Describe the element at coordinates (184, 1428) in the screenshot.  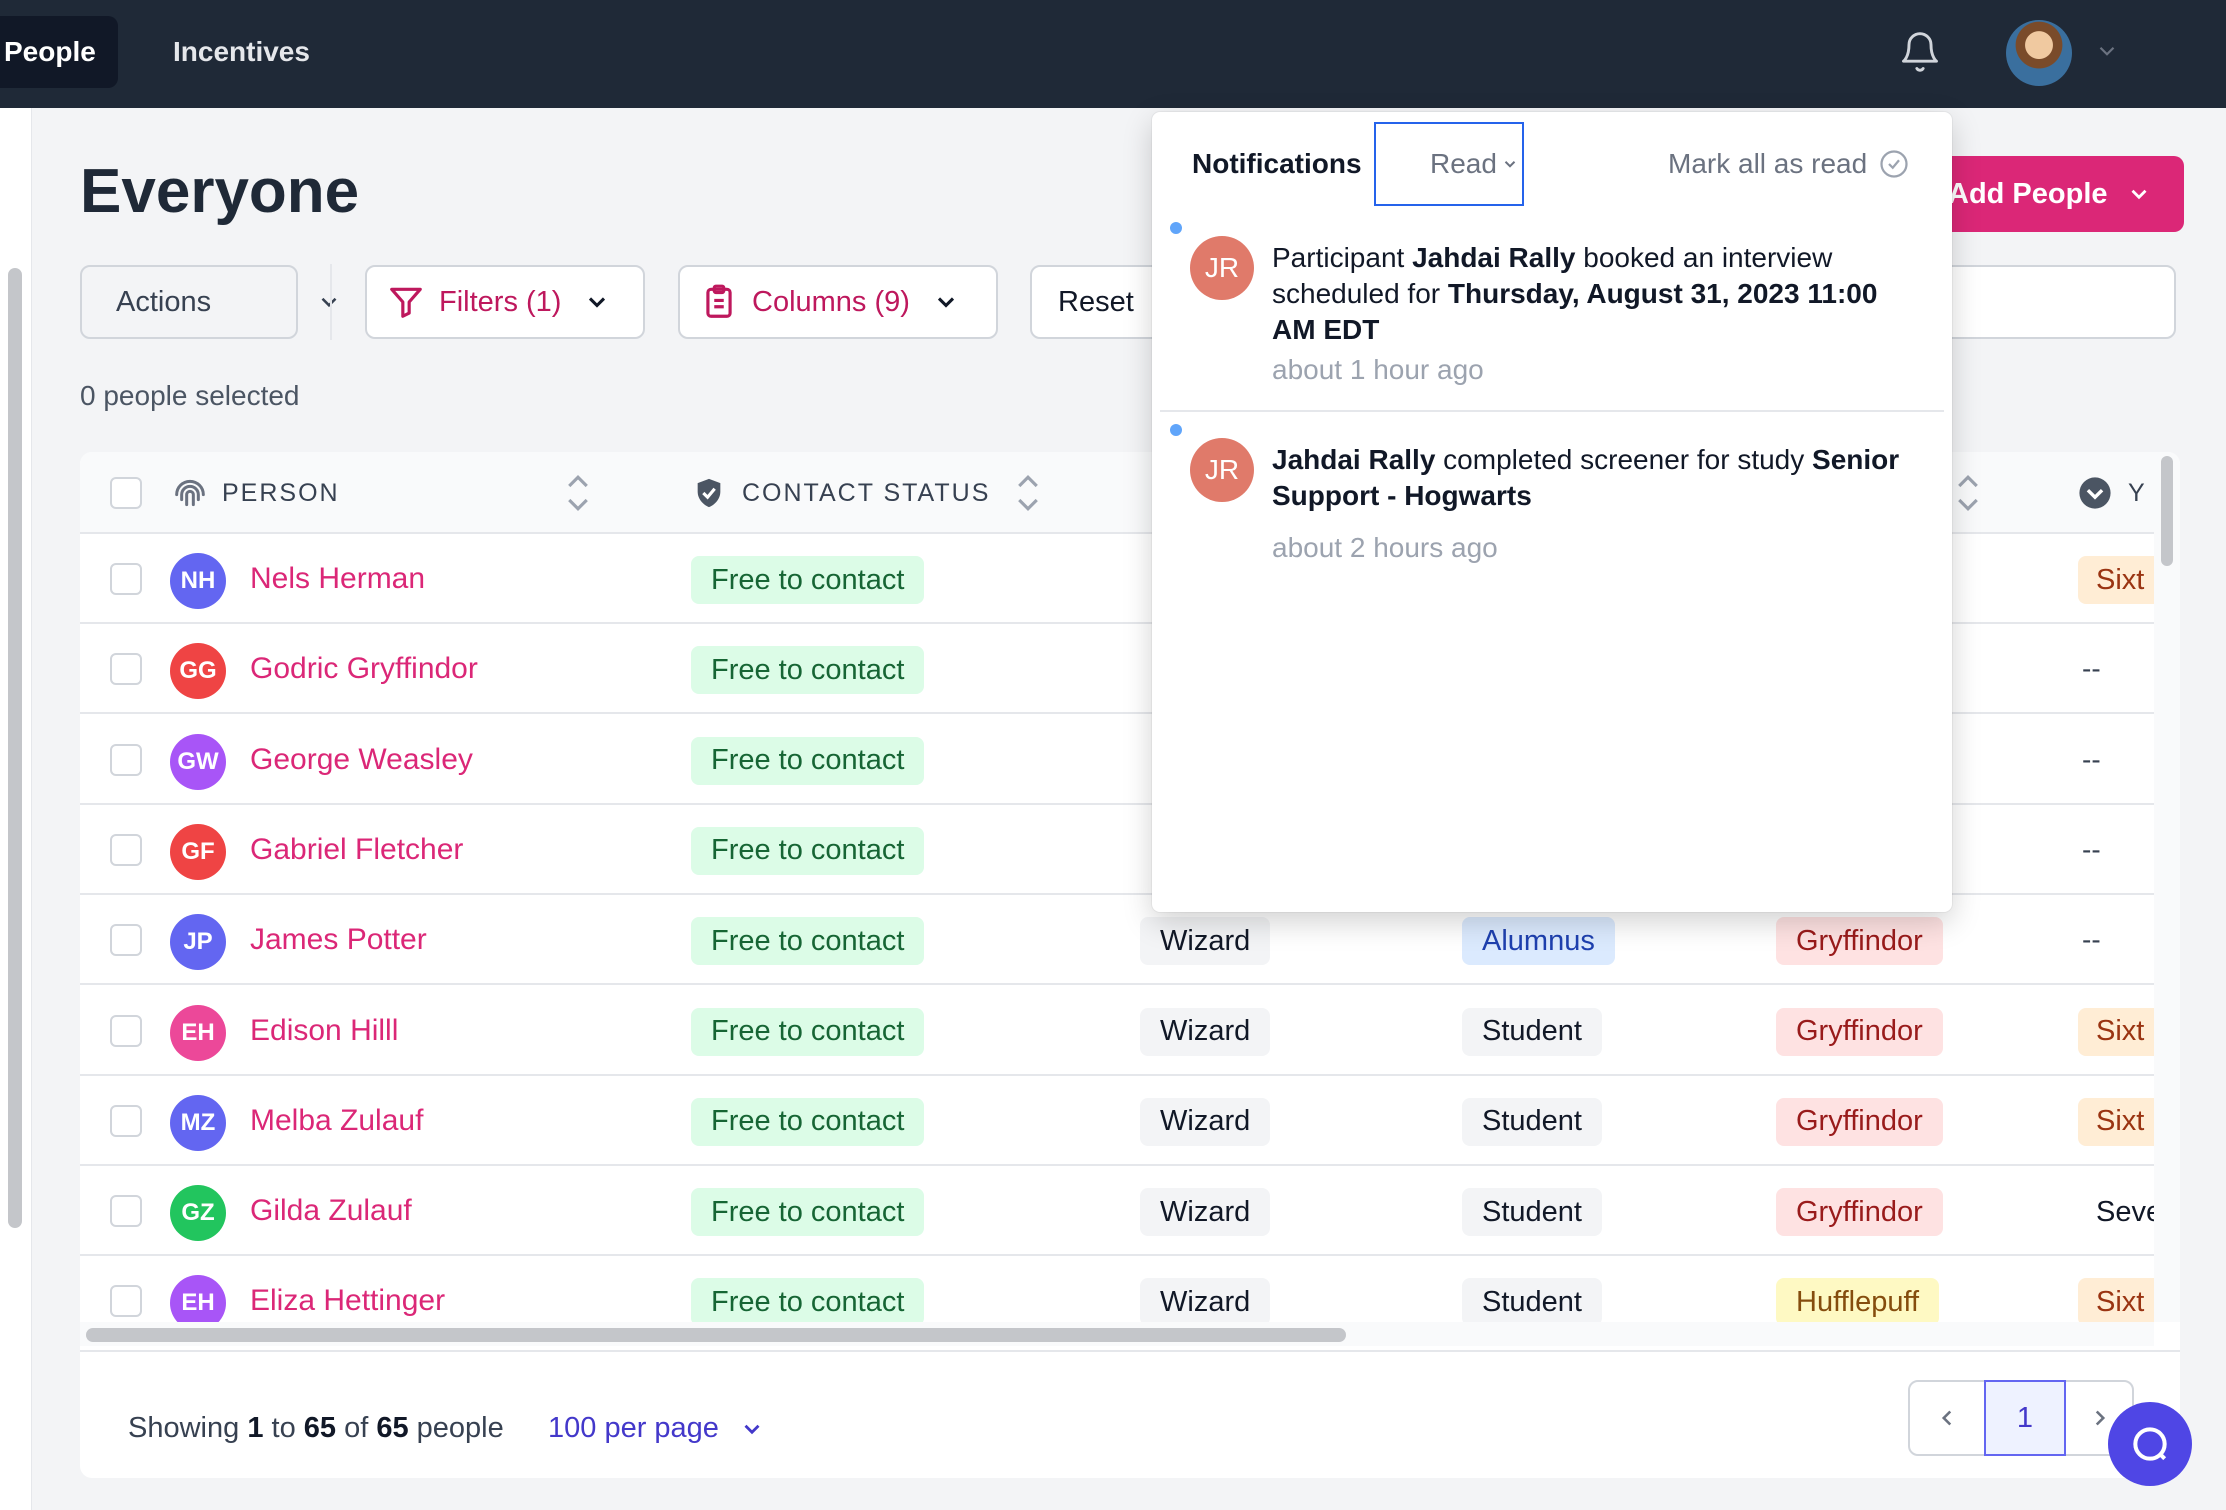
I see `showing-prefix: Showing` at that location.